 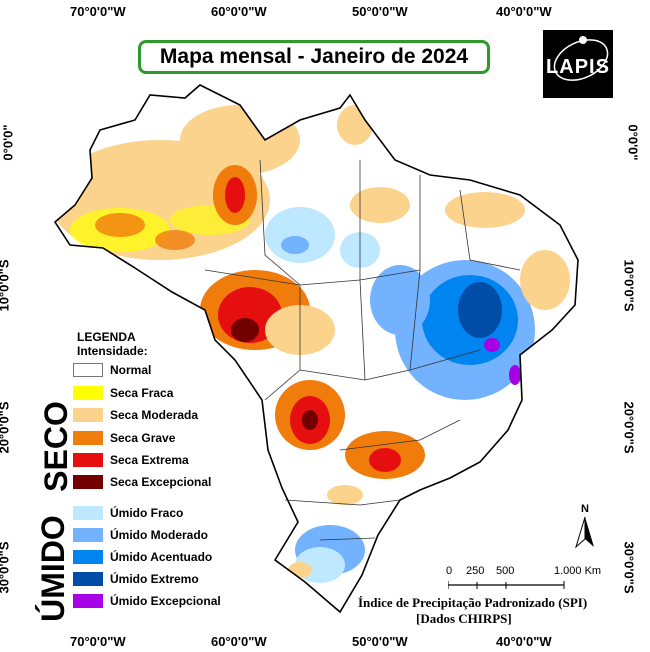 What do you see at coordinates (143, 438) in the screenshot?
I see `legend-label: Seca Grave` at bounding box center [143, 438].